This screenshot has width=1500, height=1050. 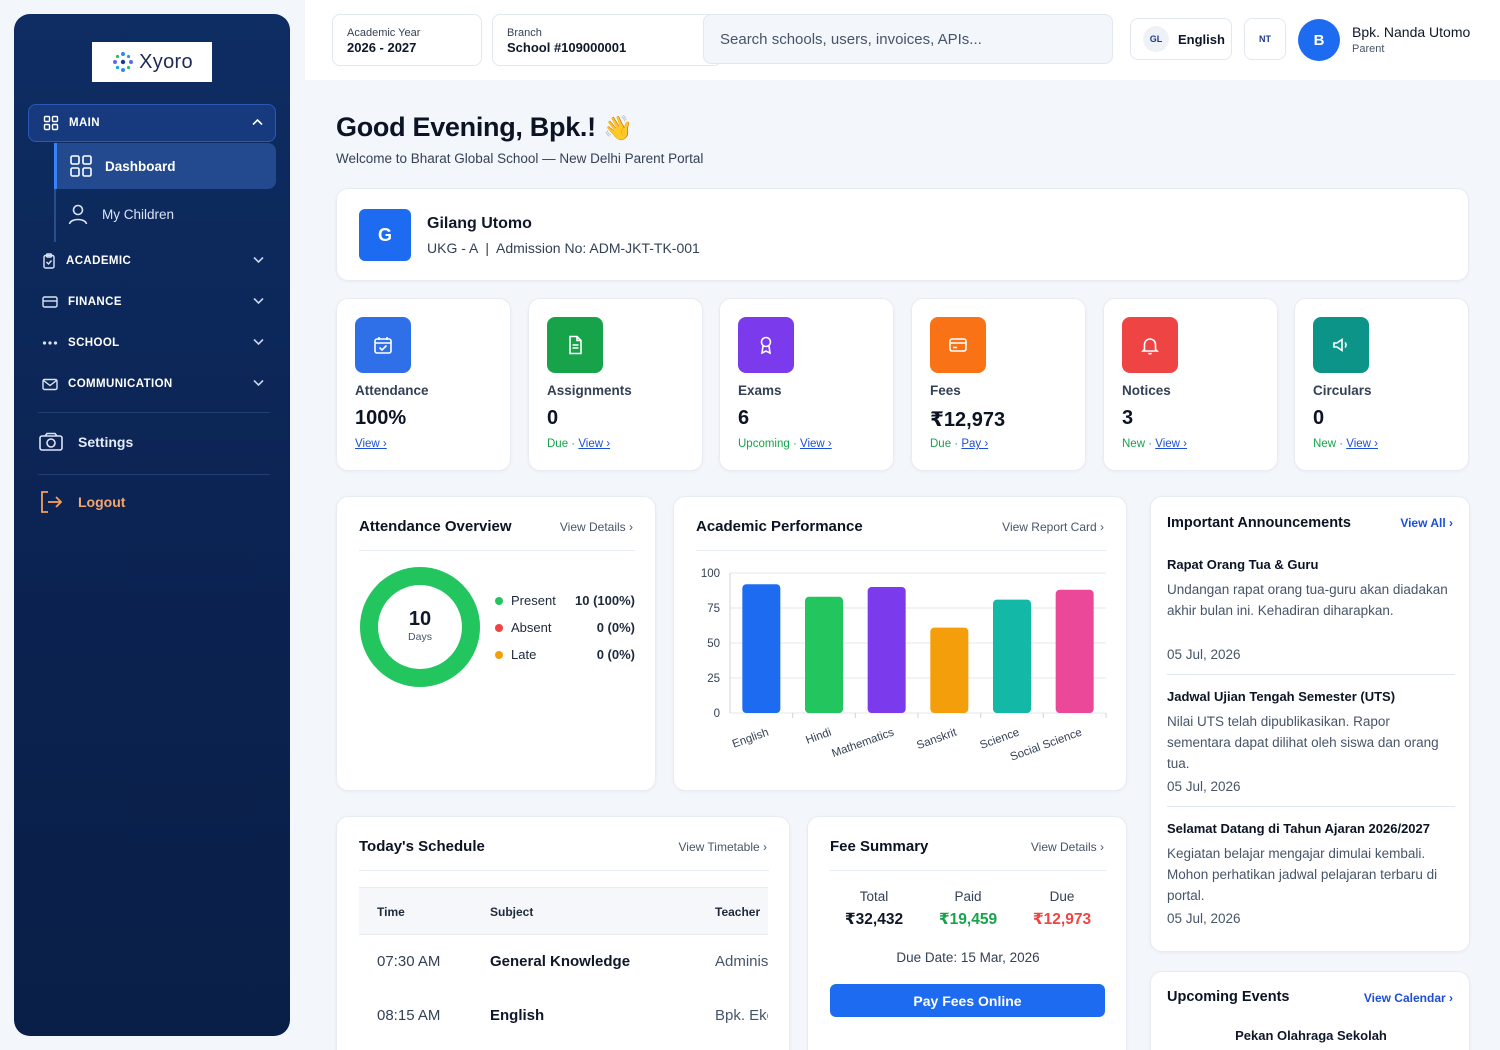 What do you see at coordinates (1281, 696) in the screenshot?
I see `announcement-title: Jadwal Ujian Tengah Semester (UTS)` at bounding box center [1281, 696].